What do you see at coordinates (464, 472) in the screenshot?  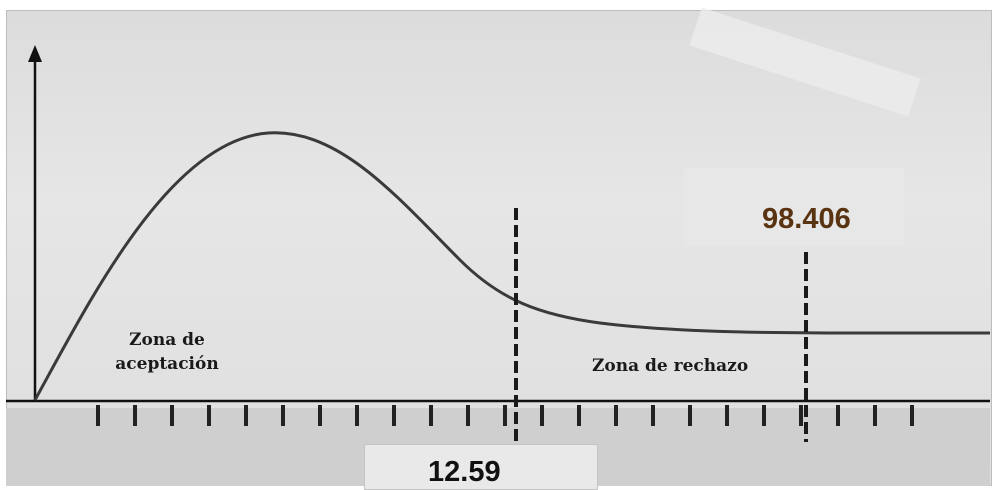 I see `critical-value-label: 12.59` at bounding box center [464, 472].